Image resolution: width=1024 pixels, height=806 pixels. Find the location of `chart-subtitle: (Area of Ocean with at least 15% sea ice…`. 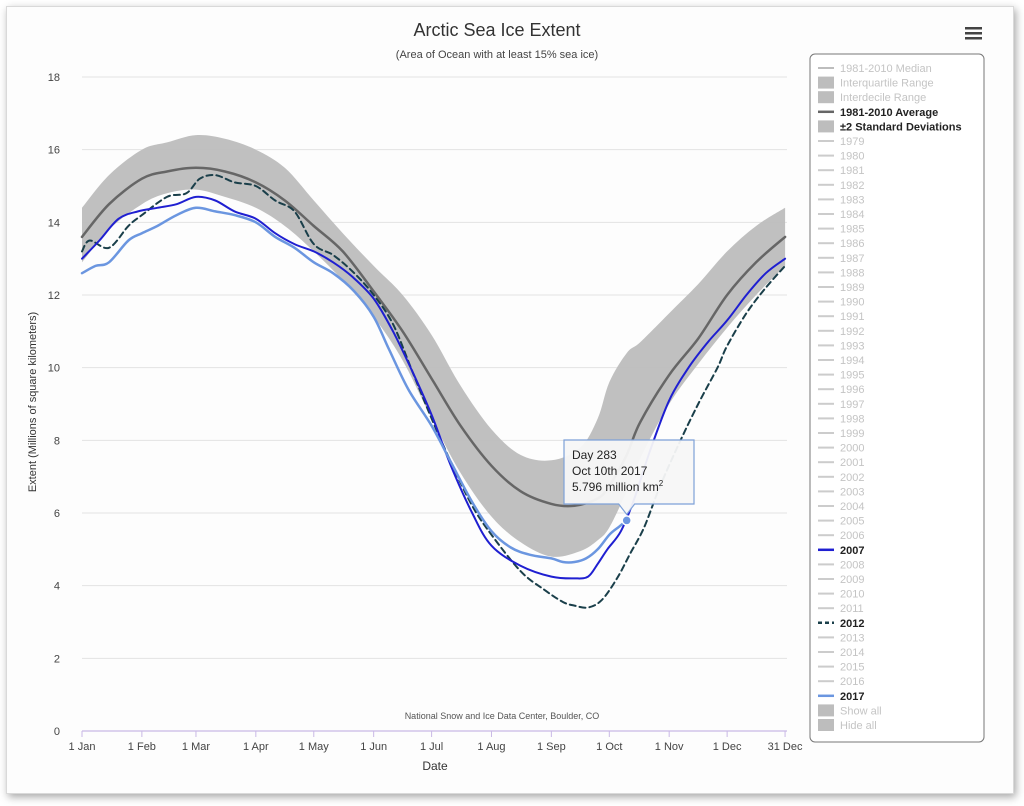

chart-subtitle: (Area of Ocean with at least 15% sea ice… is located at coordinates (497, 55).